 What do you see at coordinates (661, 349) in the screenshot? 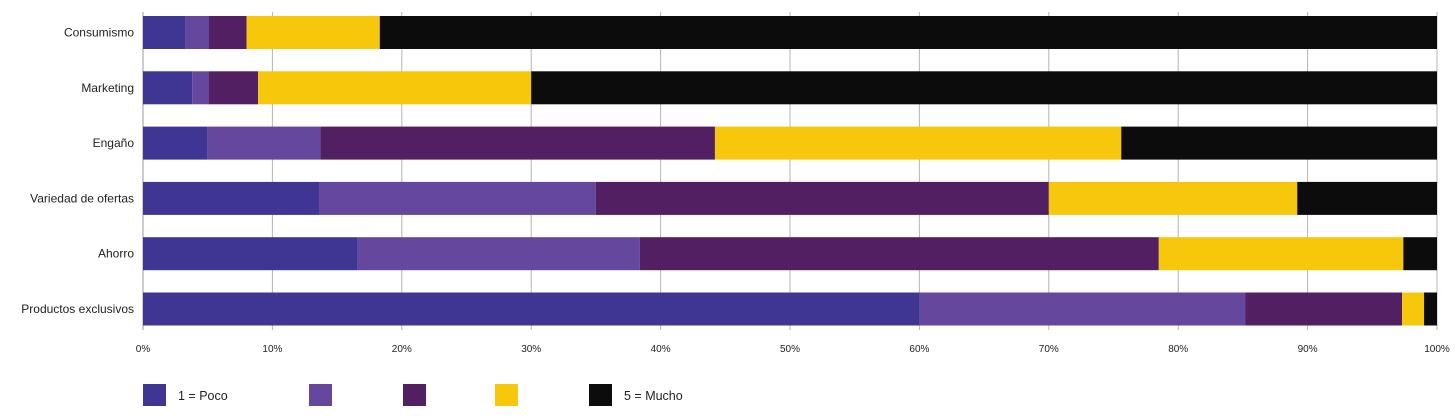
I see `x-tick-label: 40%` at bounding box center [661, 349].